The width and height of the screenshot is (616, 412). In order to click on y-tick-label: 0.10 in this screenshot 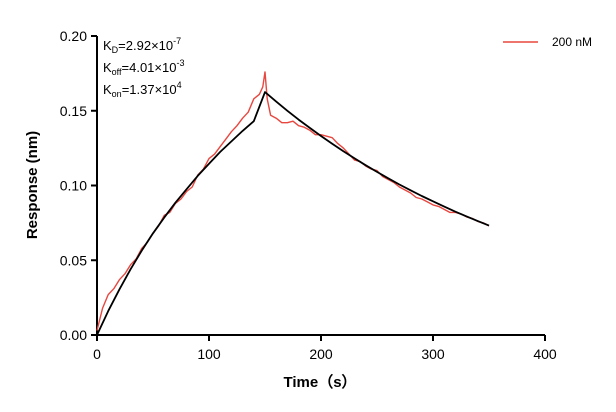, I will do `click(73, 186)`.